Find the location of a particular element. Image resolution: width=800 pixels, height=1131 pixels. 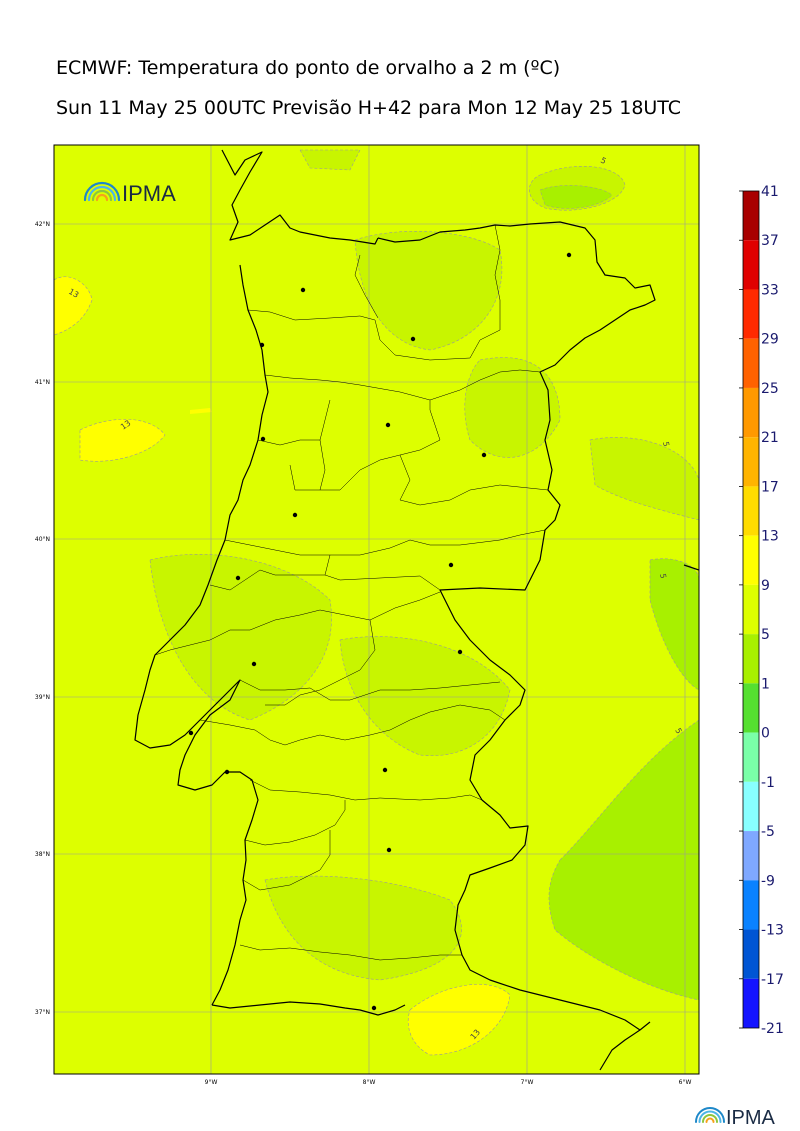

ipma-logo: IPMA is located at coordinates (129, 193).